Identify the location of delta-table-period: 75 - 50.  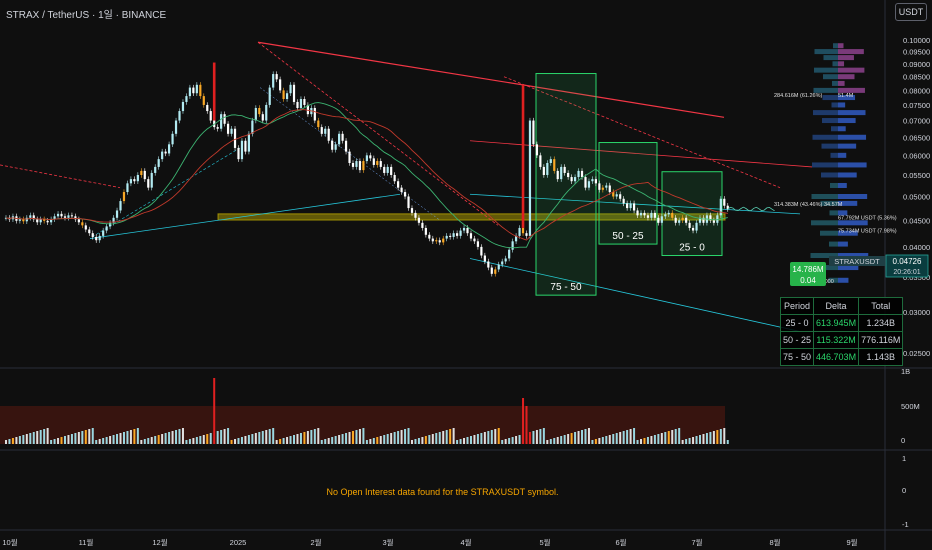
(797, 357).